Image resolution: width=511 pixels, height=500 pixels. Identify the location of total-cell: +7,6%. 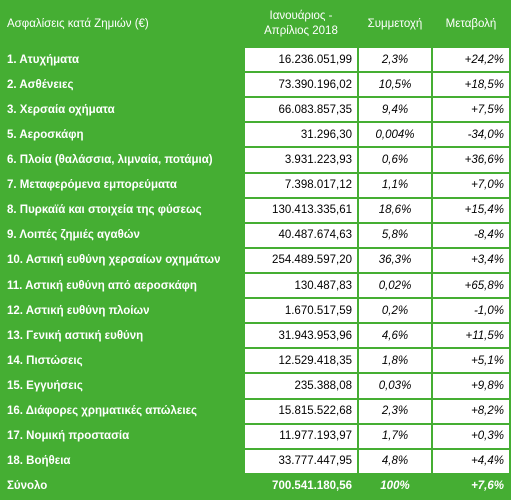
(487, 486).